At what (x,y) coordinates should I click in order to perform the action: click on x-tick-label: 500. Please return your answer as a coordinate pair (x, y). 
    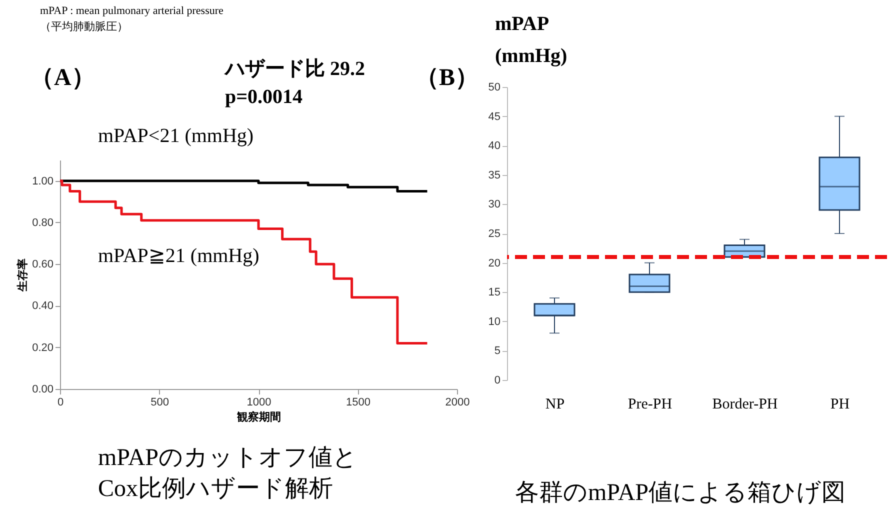
    Looking at the image, I should click on (159, 402).